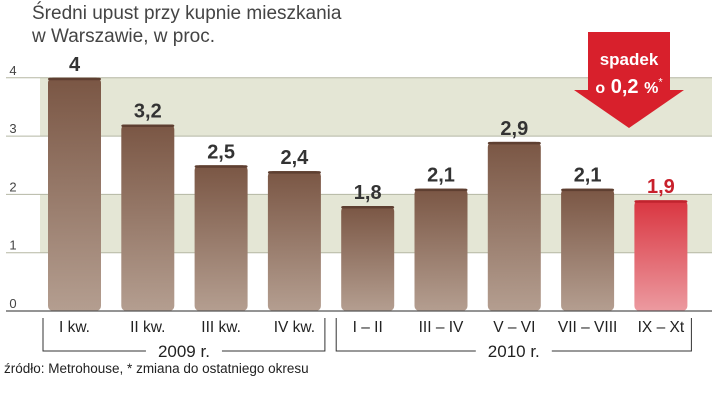  I want to click on bar-value-label: 4, so click(75, 65).